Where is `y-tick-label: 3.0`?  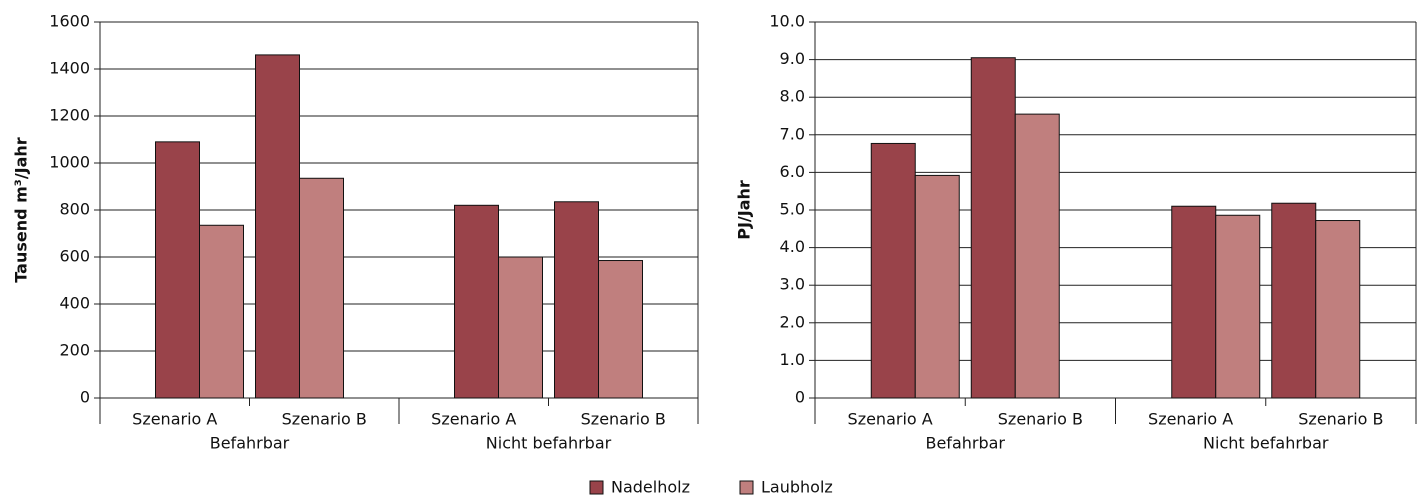 y-tick-label: 3.0 is located at coordinates (792, 284).